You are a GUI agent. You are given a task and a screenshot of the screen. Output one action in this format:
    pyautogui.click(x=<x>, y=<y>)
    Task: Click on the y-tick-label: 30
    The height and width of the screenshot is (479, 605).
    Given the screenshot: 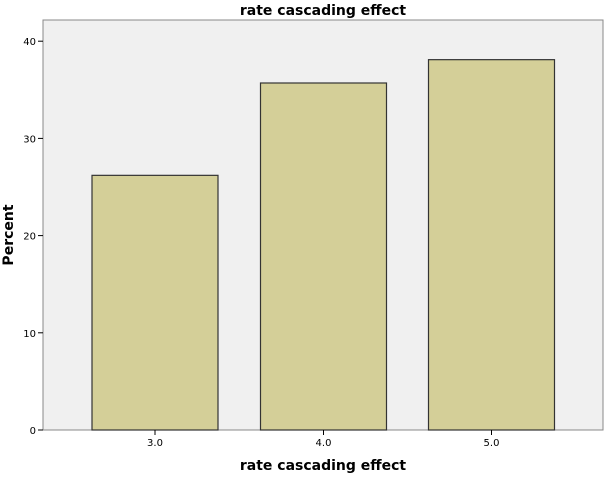 What is the action you would take?
    pyautogui.click(x=29, y=139)
    